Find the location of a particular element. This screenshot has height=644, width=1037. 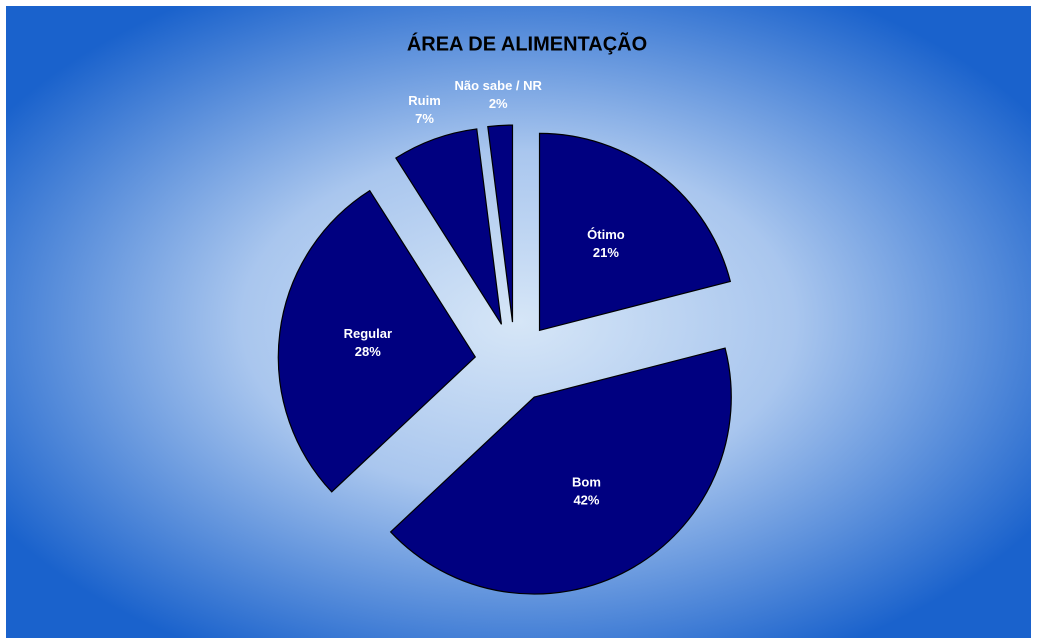

slice-label: Não sabe / NR is located at coordinates (499, 85).